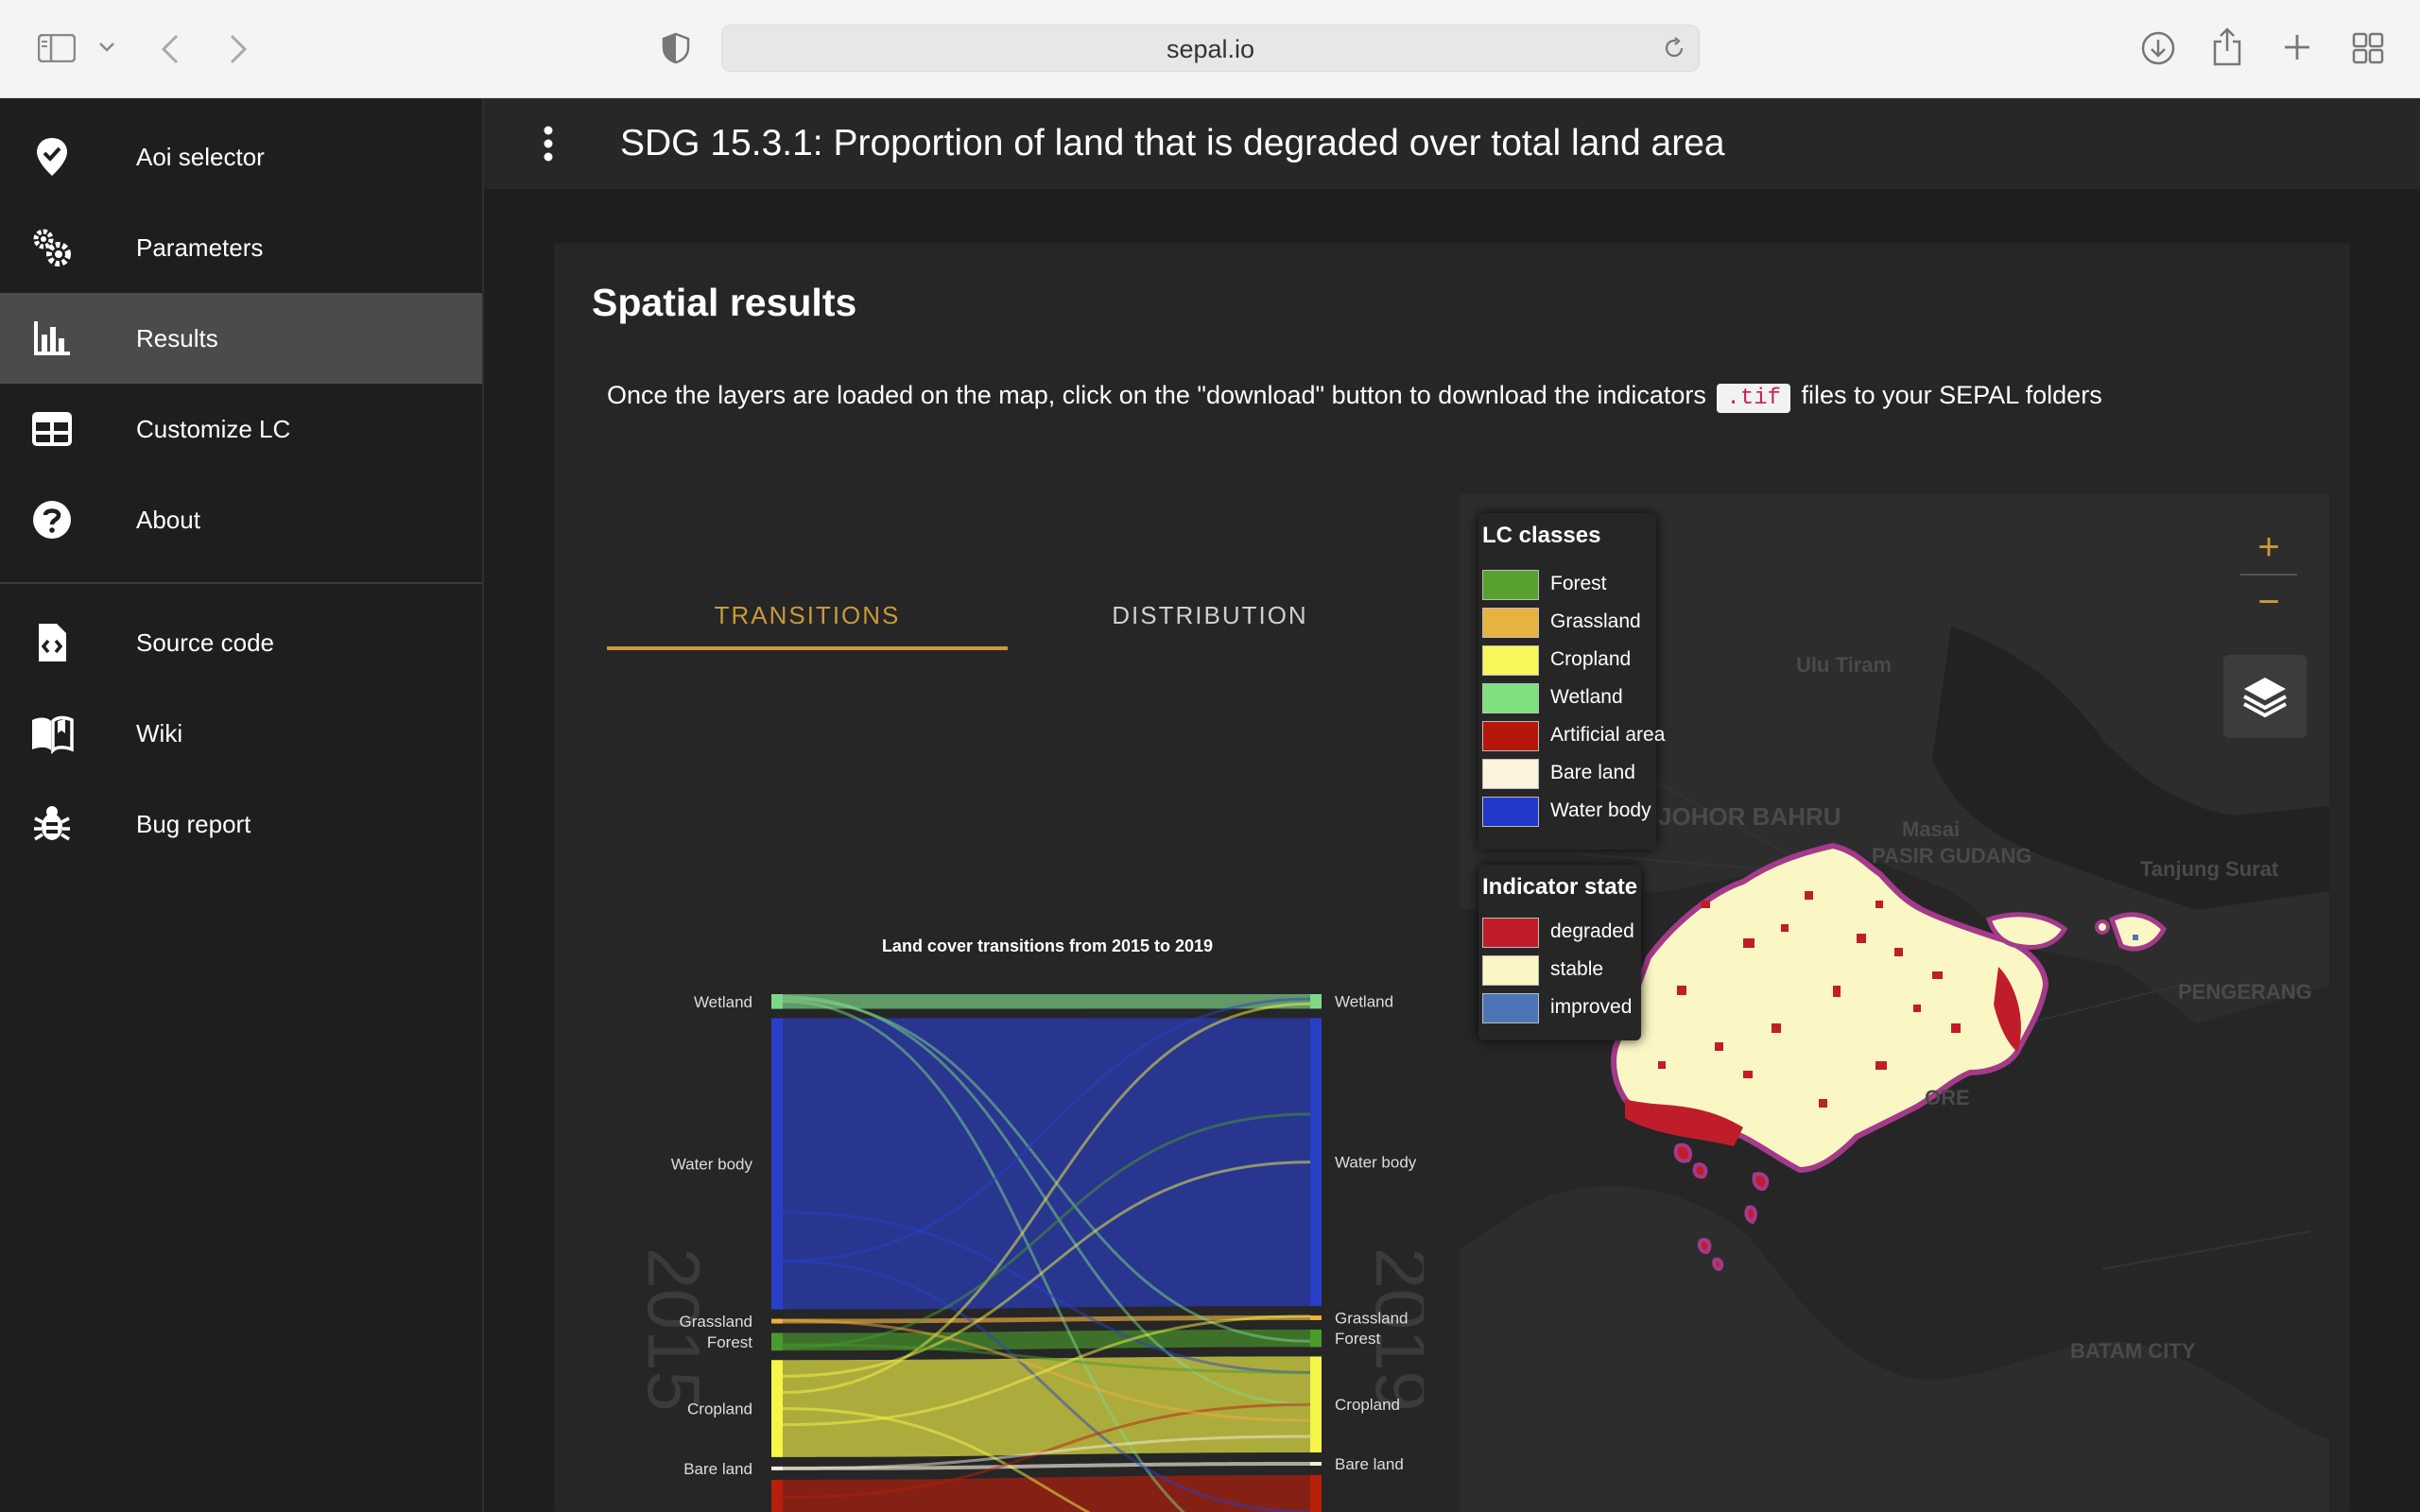 The width and height of the screenshot is (2420, 1512). What do you see at coordinates (807, 615) in the screenshot?
I see `tab-transitions: TRANSITIONS` at bounding box center [807, 615].